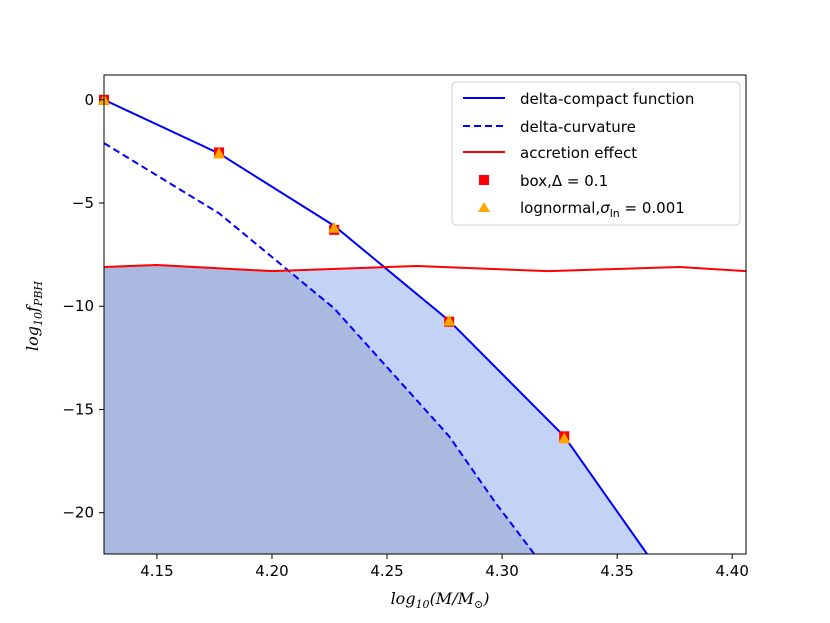 This screenshot has height=623, width=830. Describe the element at coordinates (78, 513) in the screenshot. I see `y-tick-label: −20` at that location.